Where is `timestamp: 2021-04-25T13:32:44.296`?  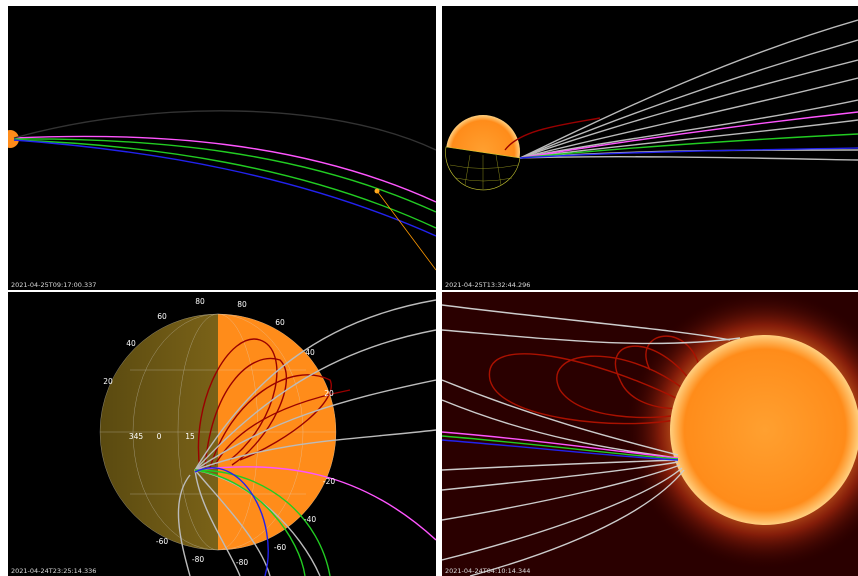 timestamp: 2021-04-25T13:32:44.296 is located at coordinates (487, 285).